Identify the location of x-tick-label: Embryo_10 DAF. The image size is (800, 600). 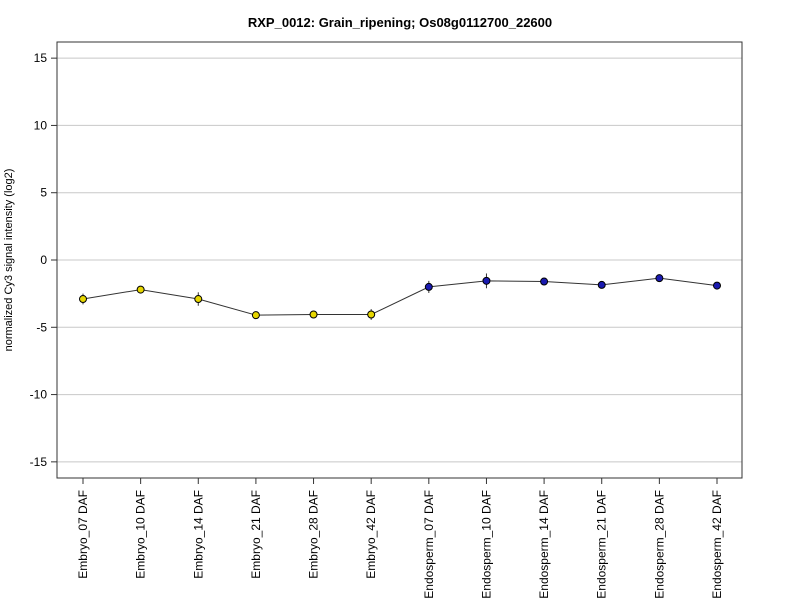
(141, 534).